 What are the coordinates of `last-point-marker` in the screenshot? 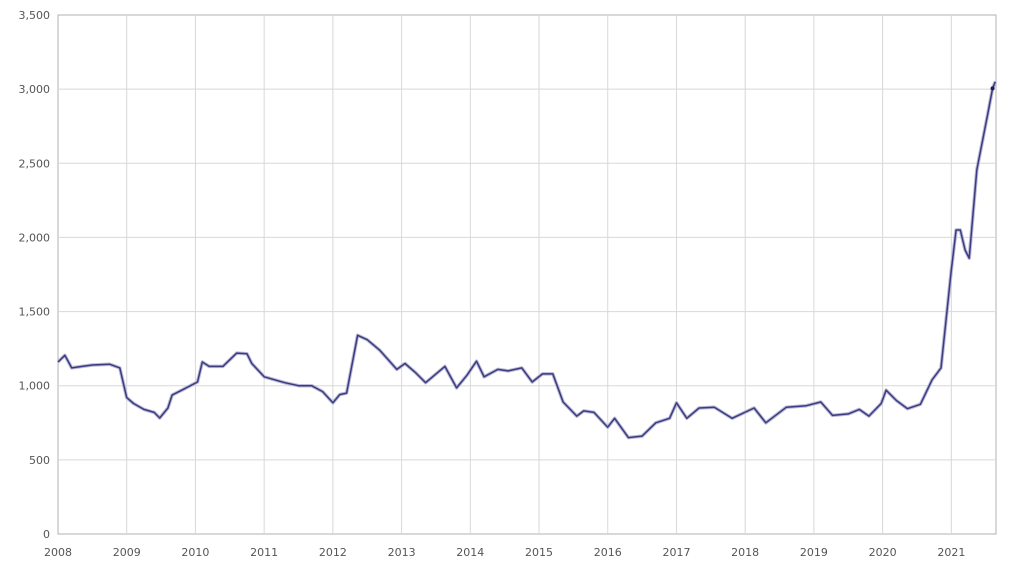 It's located at (992, 88).